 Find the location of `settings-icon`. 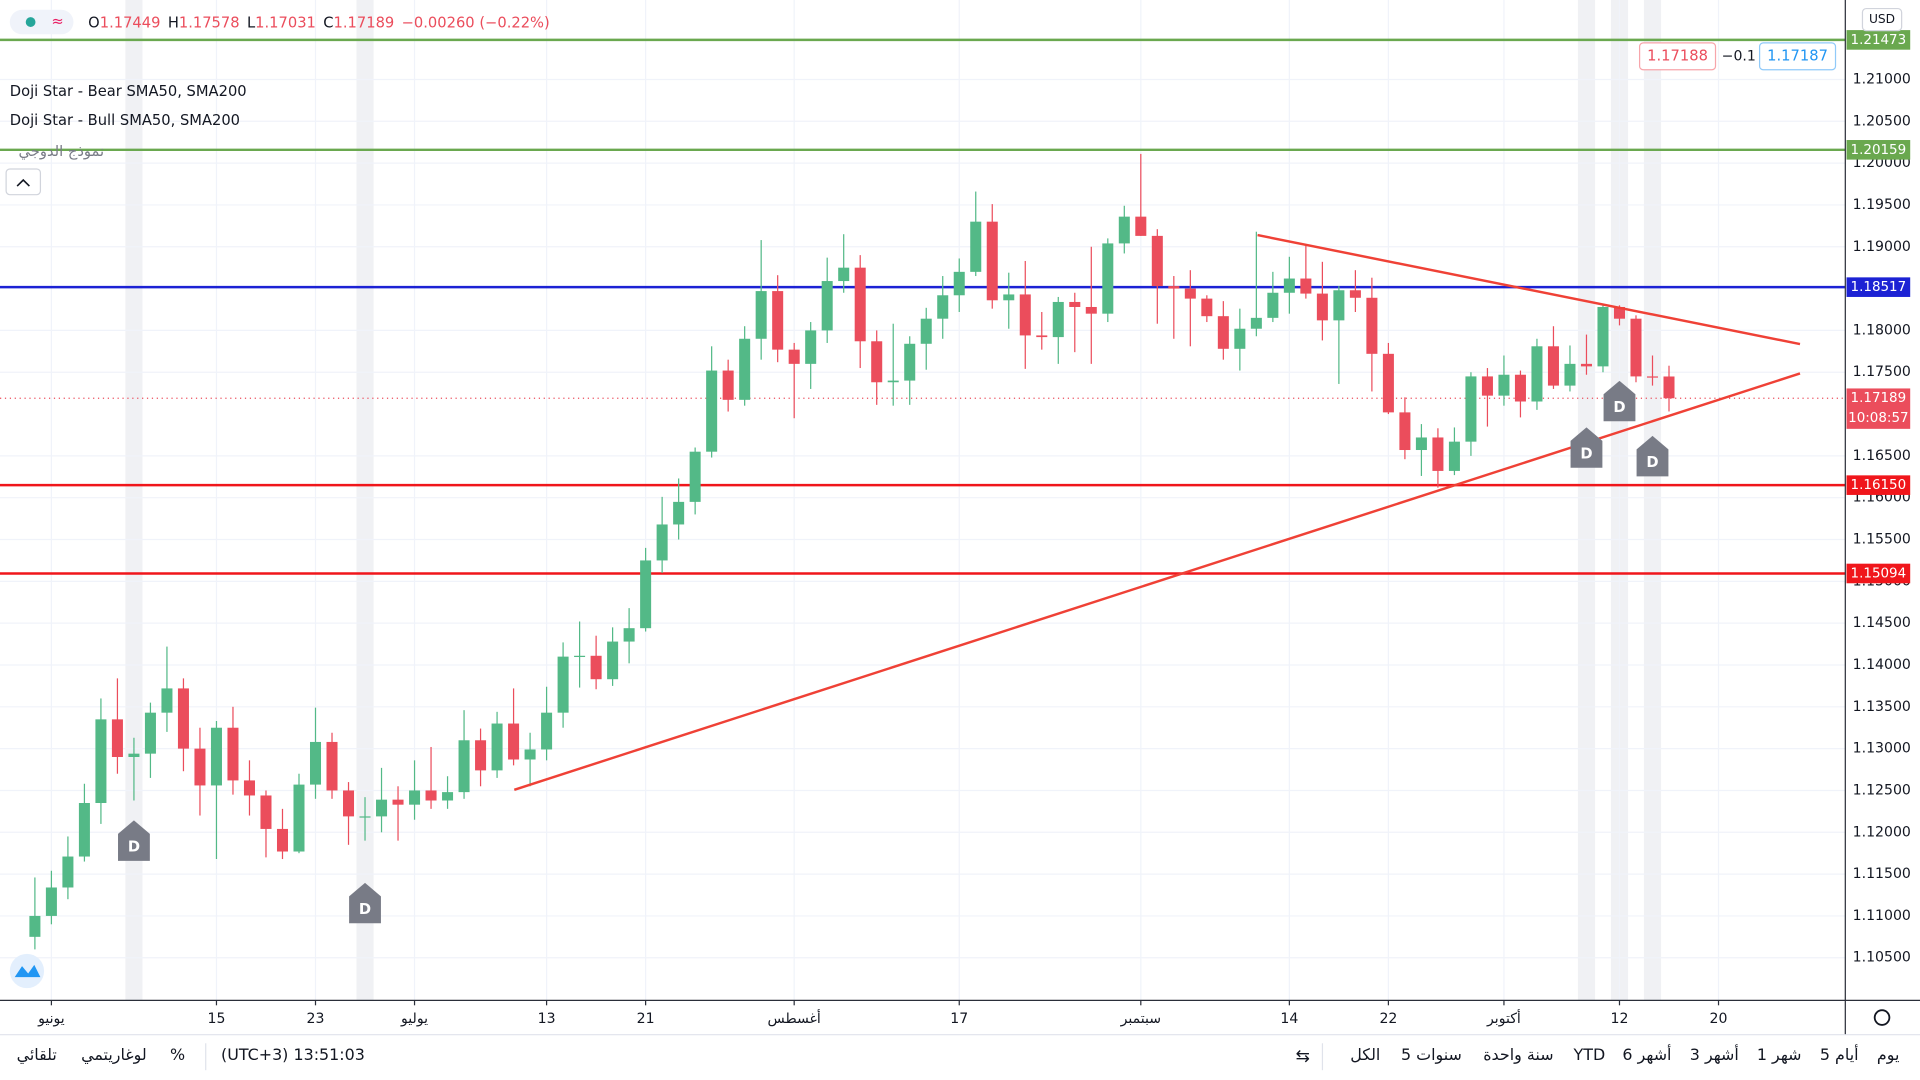

settings-icon is located at coordinates (1882, 1017).